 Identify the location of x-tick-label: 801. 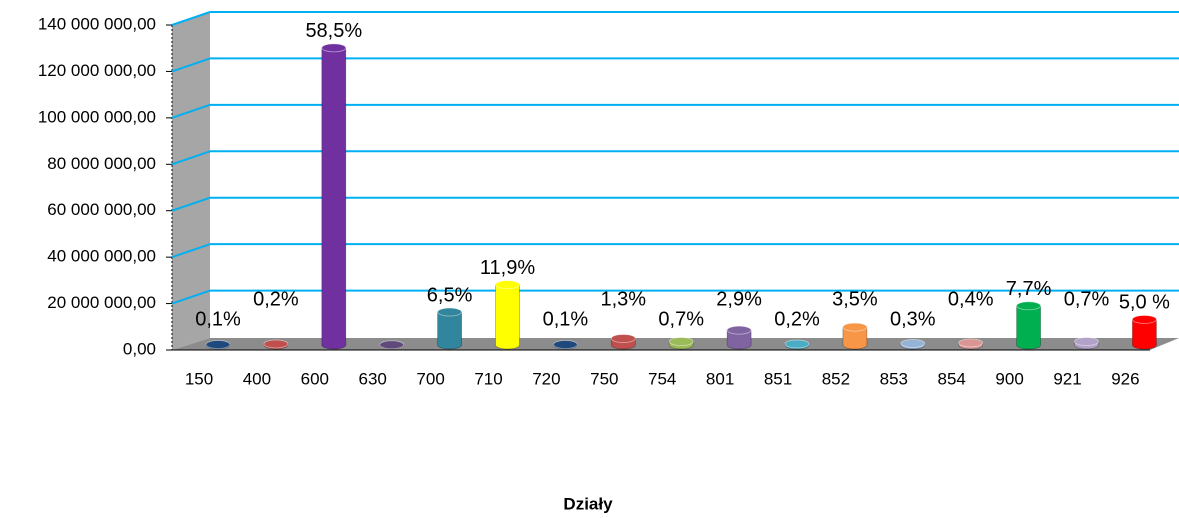
(720, 378).